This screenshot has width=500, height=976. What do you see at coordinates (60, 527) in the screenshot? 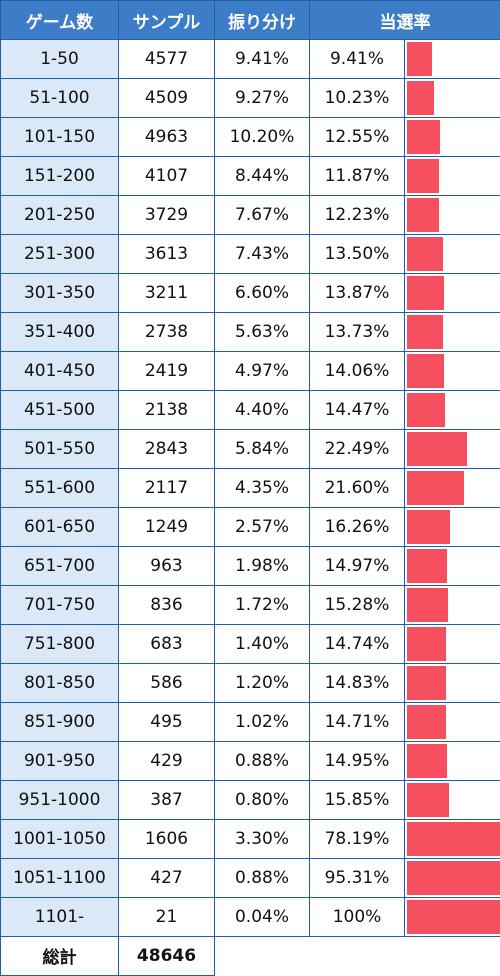
I see `range-cell: 601-650` at bounding box center [60, 527].